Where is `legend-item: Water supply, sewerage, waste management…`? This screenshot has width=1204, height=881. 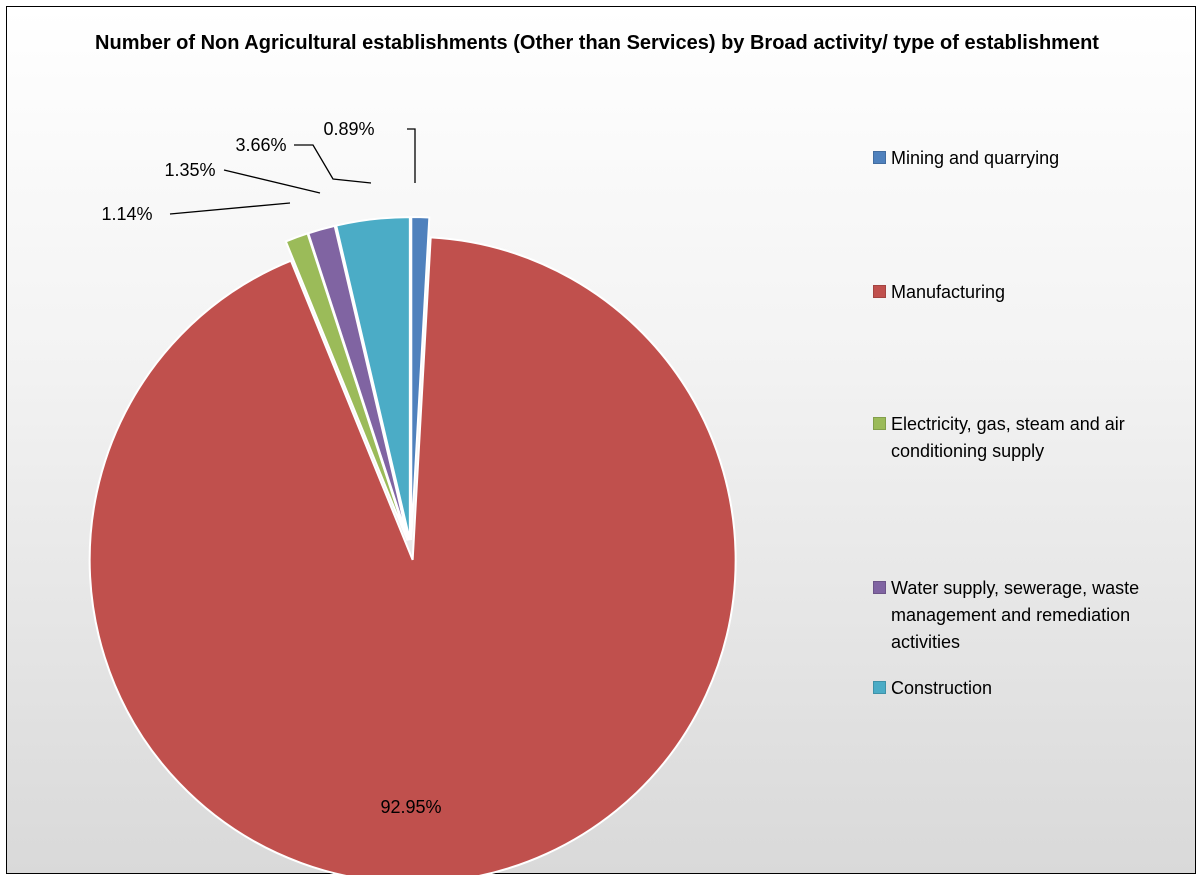 legend-item: Water supply, sewerage, waste management… is located at coordinates (1033, 615).